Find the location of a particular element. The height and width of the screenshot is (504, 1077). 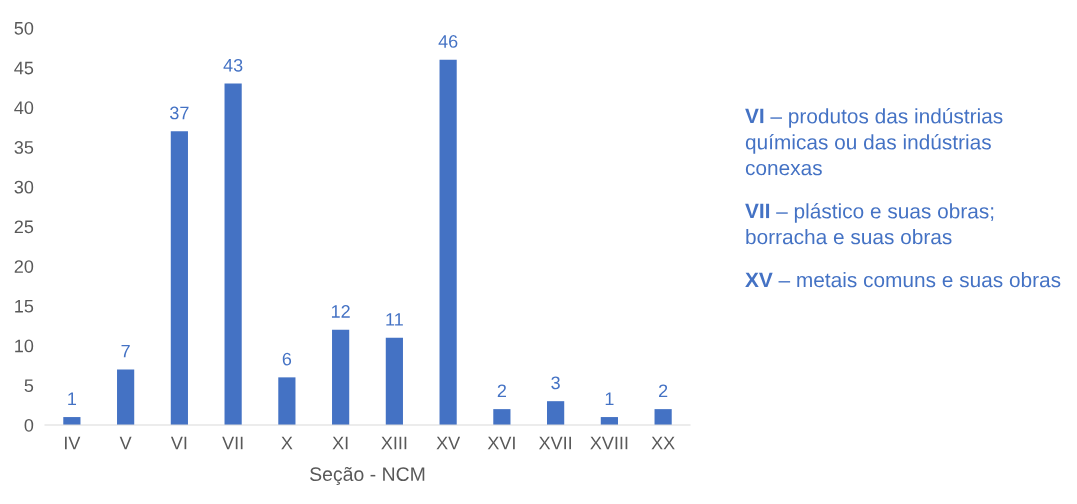

x-tick-label: X is located at coordinates (287, 443).